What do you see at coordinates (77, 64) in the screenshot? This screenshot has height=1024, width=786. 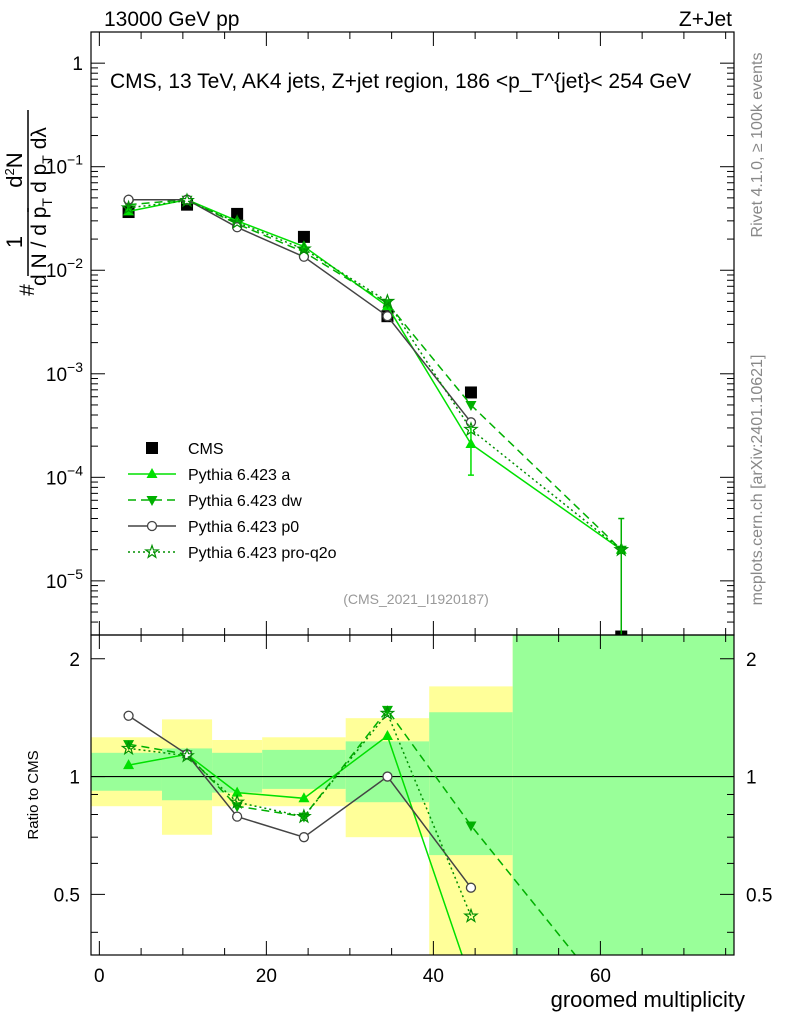 I see `y-tick-label: 1` at bounding box center [77, 64].